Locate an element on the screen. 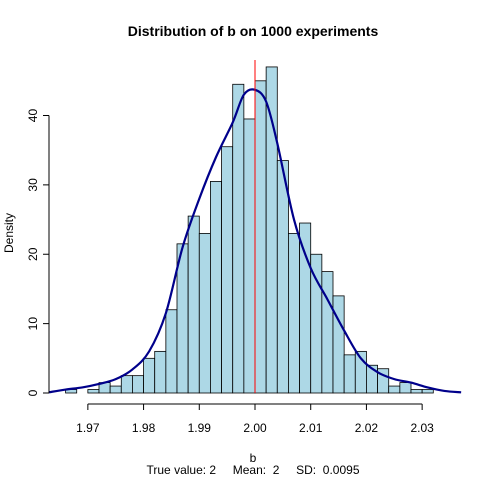  x-axis-label: b is located at coordinates (253, 458).